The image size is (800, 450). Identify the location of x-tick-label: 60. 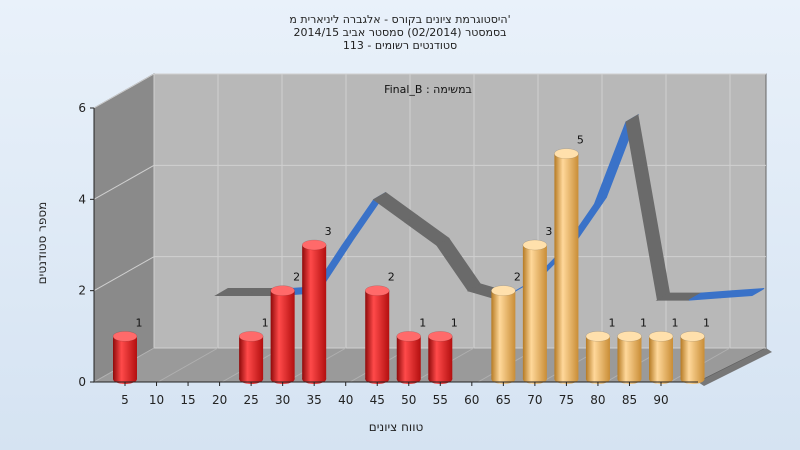
(471, 400).